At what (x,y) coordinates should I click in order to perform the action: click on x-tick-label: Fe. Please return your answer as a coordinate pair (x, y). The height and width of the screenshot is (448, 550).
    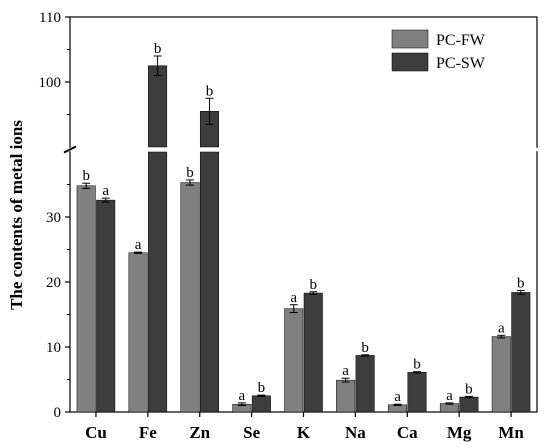
    Looking at the image, I should click on (148, 432).